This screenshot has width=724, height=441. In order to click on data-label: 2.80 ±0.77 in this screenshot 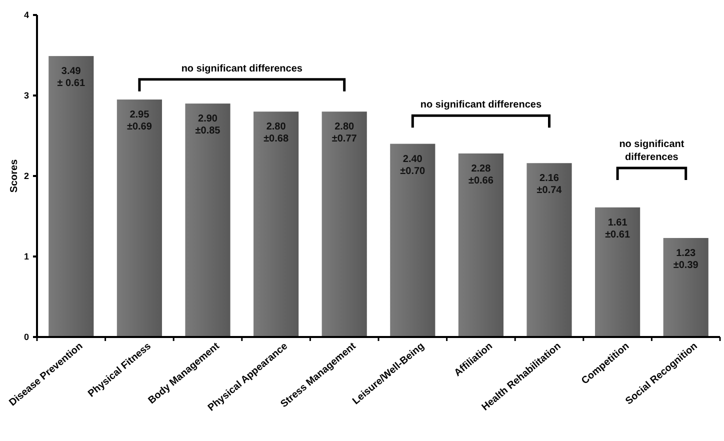, I will do `click(345, 133)`.